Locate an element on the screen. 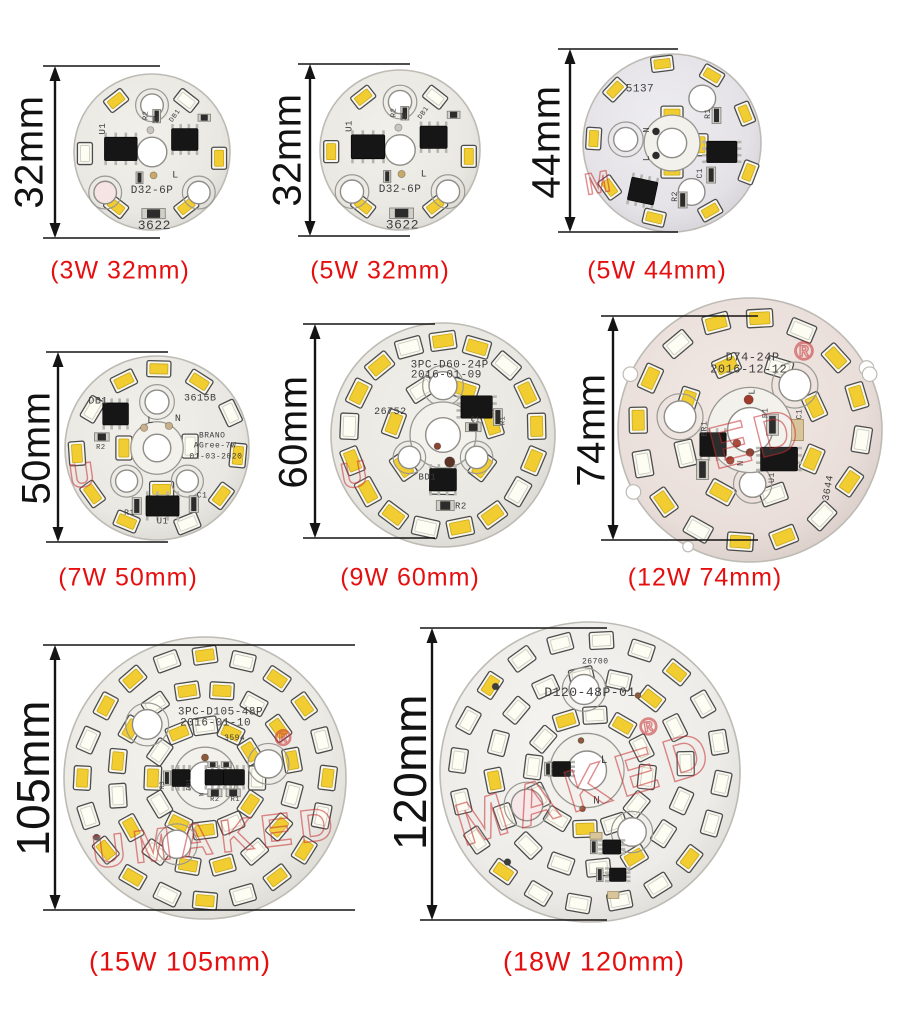  dimension-label-1: 32mm is located at coordinates (29, 152).